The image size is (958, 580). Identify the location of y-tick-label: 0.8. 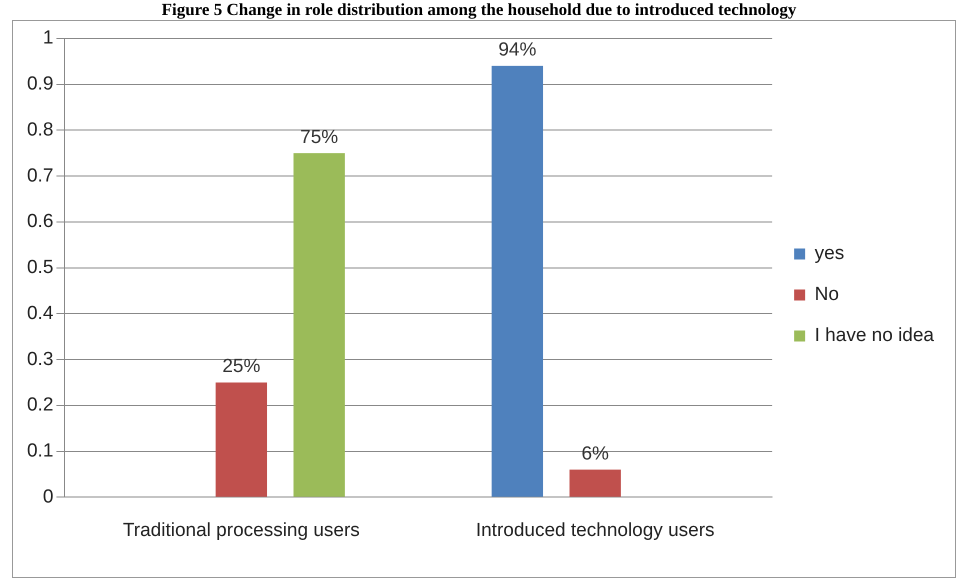
(40, 129).